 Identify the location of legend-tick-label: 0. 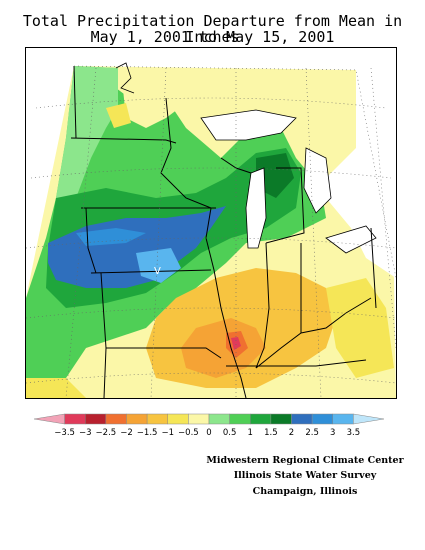
(208, 433).